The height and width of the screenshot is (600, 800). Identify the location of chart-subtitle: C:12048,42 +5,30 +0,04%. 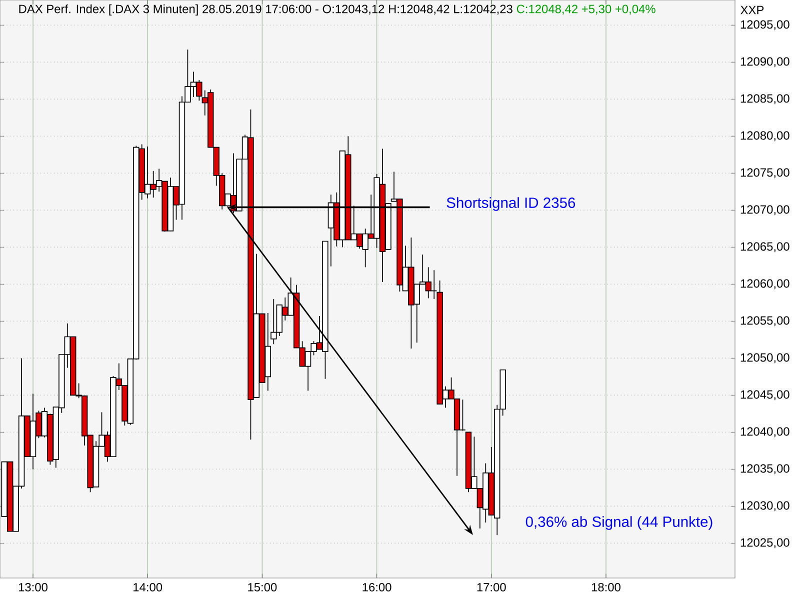
(586, 9).